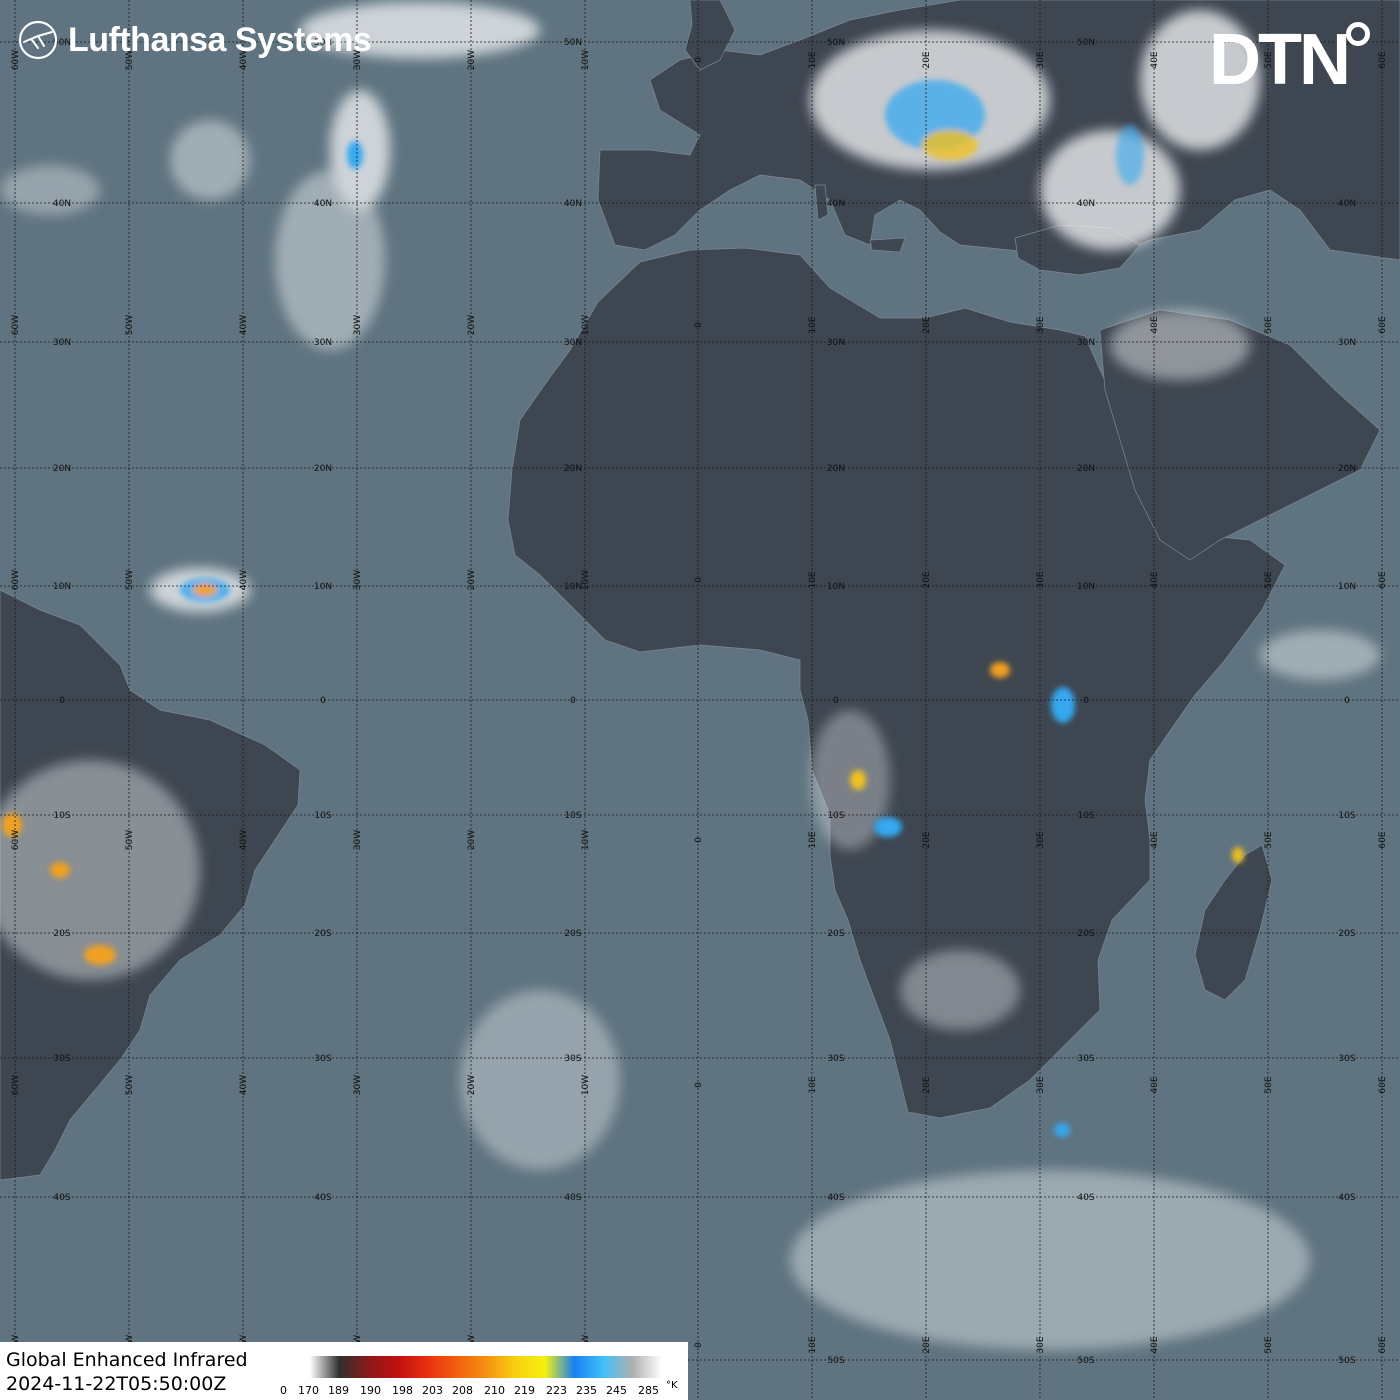 The image size is (1400, 1400). Describe the element at coordinates (481, 1391) in the screenshot. I see `colorbar-ticks: 0 170 189 190 198 203 208 210 219 223 235 245 285` at that location.